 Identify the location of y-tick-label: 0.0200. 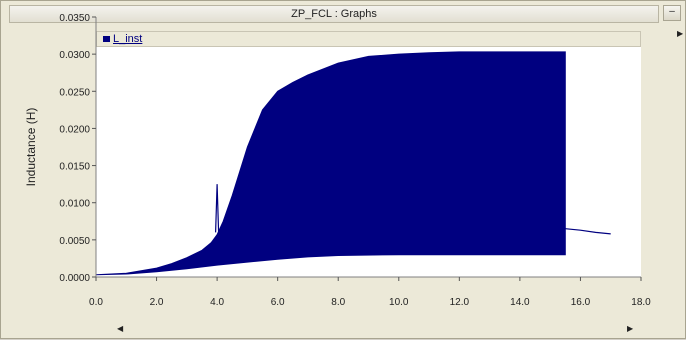
(74, 129).